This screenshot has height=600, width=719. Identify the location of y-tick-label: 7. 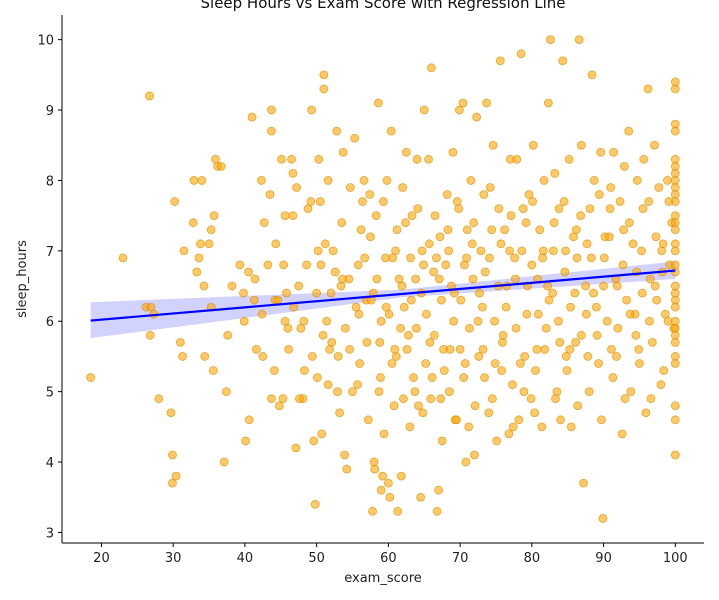
(50, 252).